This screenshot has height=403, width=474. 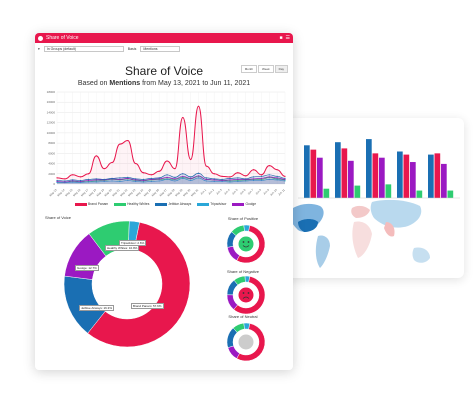 I want to click on negative-slice-tripadvisor, so click(x=247, y=279).